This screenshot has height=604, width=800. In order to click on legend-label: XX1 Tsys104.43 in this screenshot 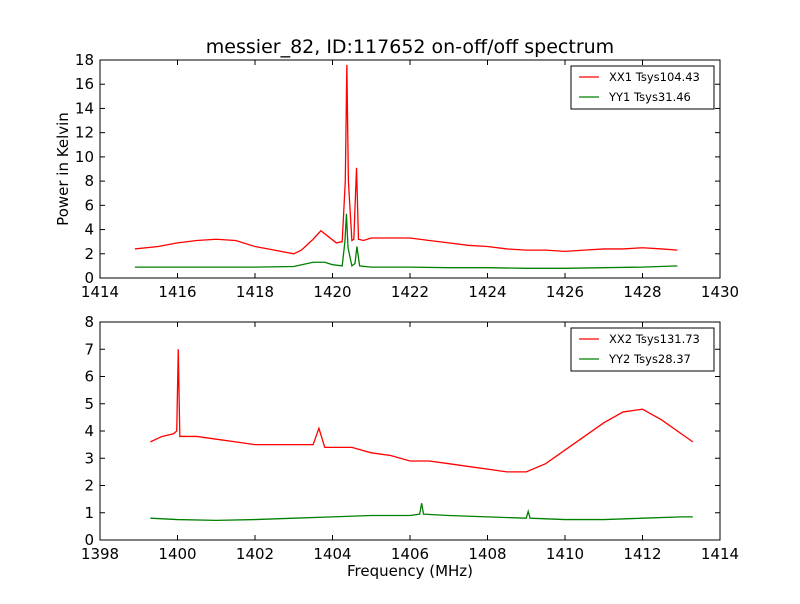, I will do `click(654, 77)`.